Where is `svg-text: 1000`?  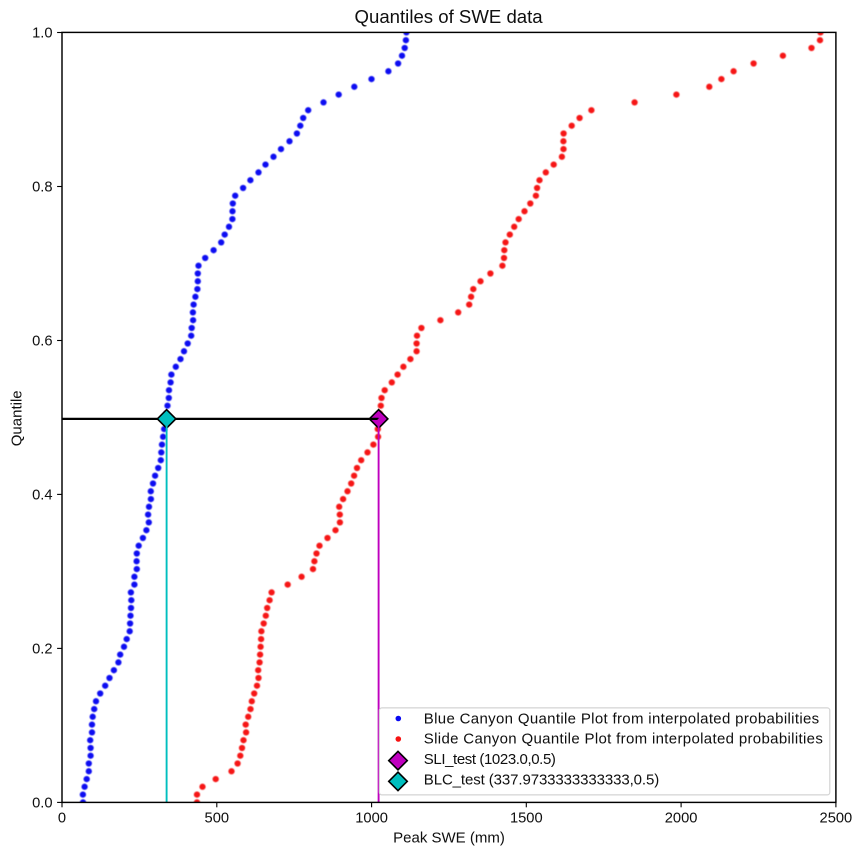 svg-text: 1000 is located at coordinates (371, 819).